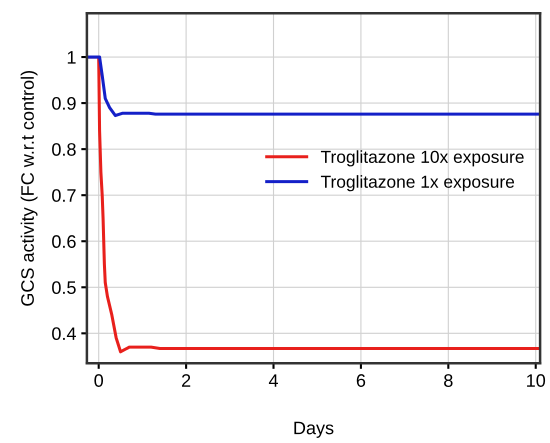 The width and height of the screenshot is (550, 443). Describe the element at coordinates (448, 380) in the screenshot. I see `x-tick-label: 8` at that location.